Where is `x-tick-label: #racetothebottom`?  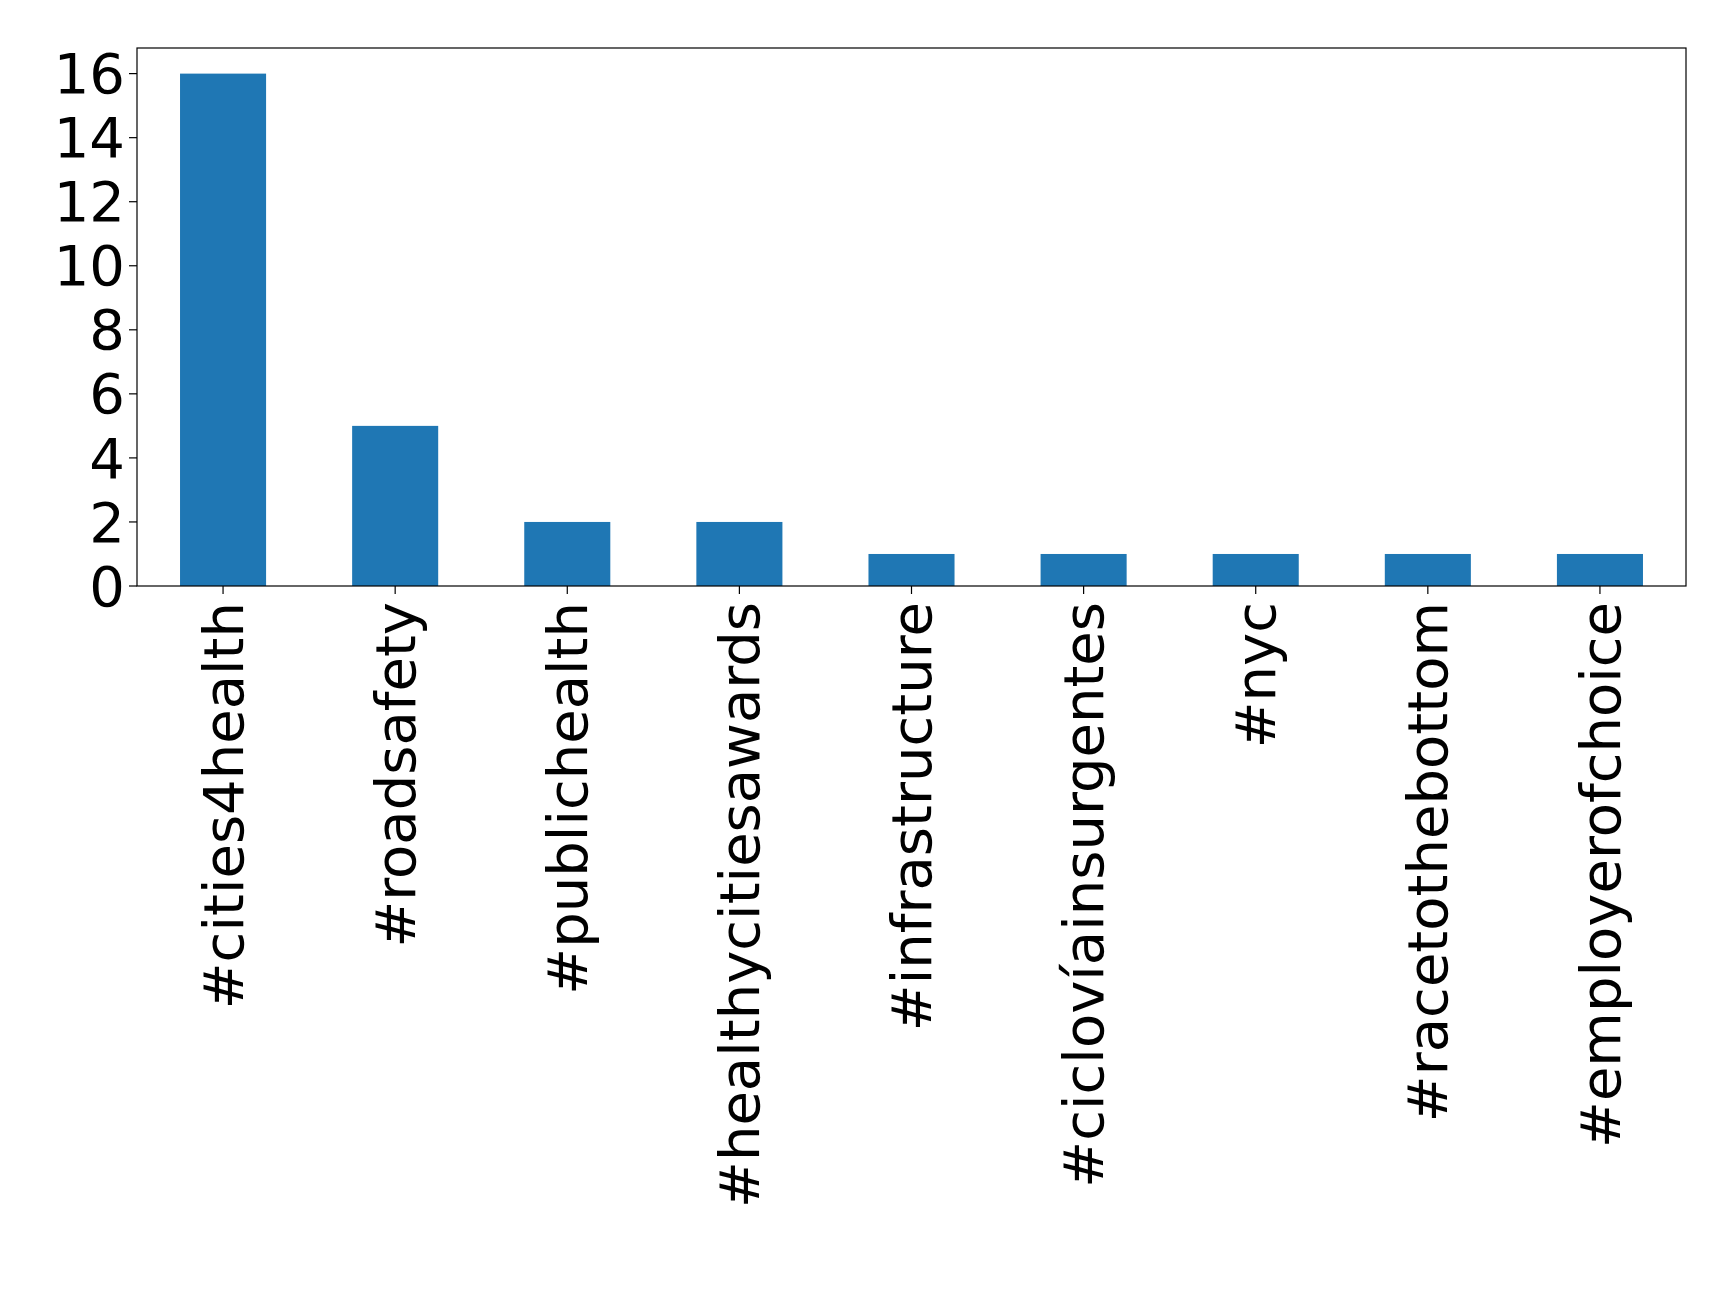 x-tick-label: #racetothebottom is located at coordinates (1428, 862).